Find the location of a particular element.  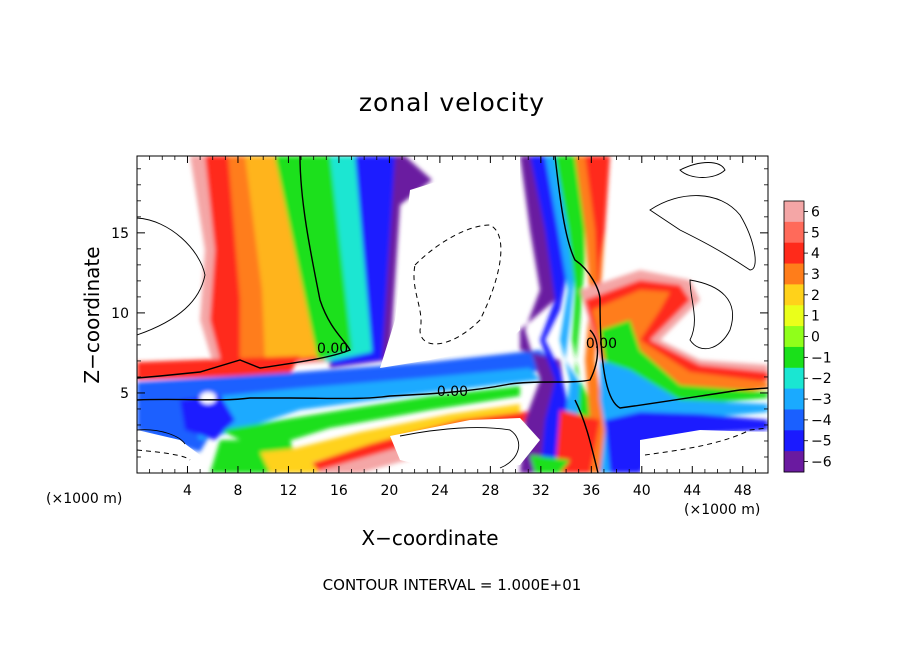

x-tick-label: 48 is located at coordinates (743, 491).